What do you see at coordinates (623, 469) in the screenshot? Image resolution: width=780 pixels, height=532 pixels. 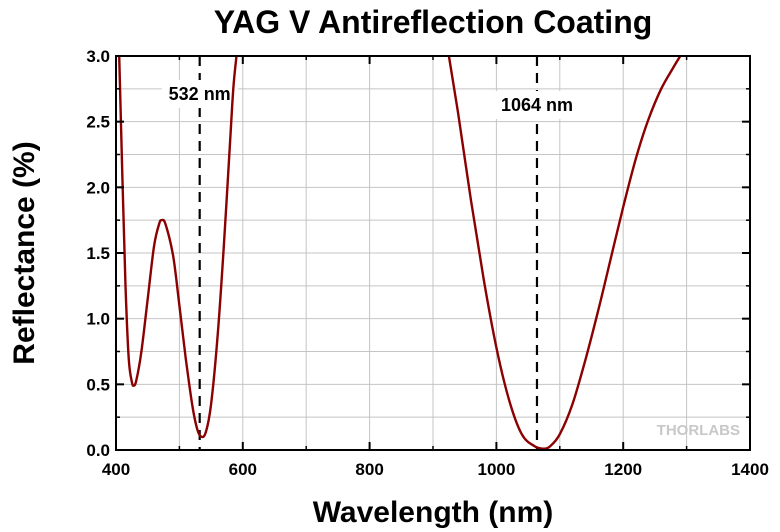 I see `x-tick-label: 1200` at bounding box center [623, 469].